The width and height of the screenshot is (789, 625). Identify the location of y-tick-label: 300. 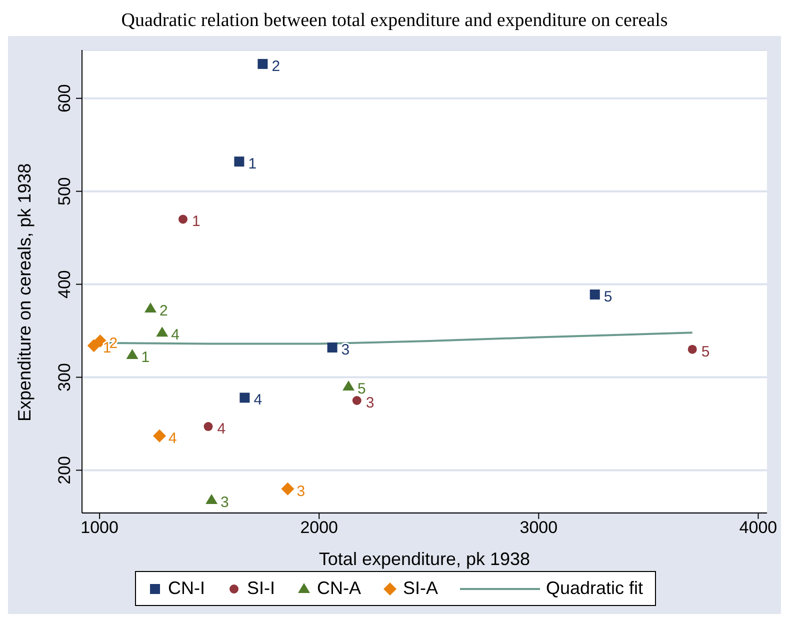
(64, 377).